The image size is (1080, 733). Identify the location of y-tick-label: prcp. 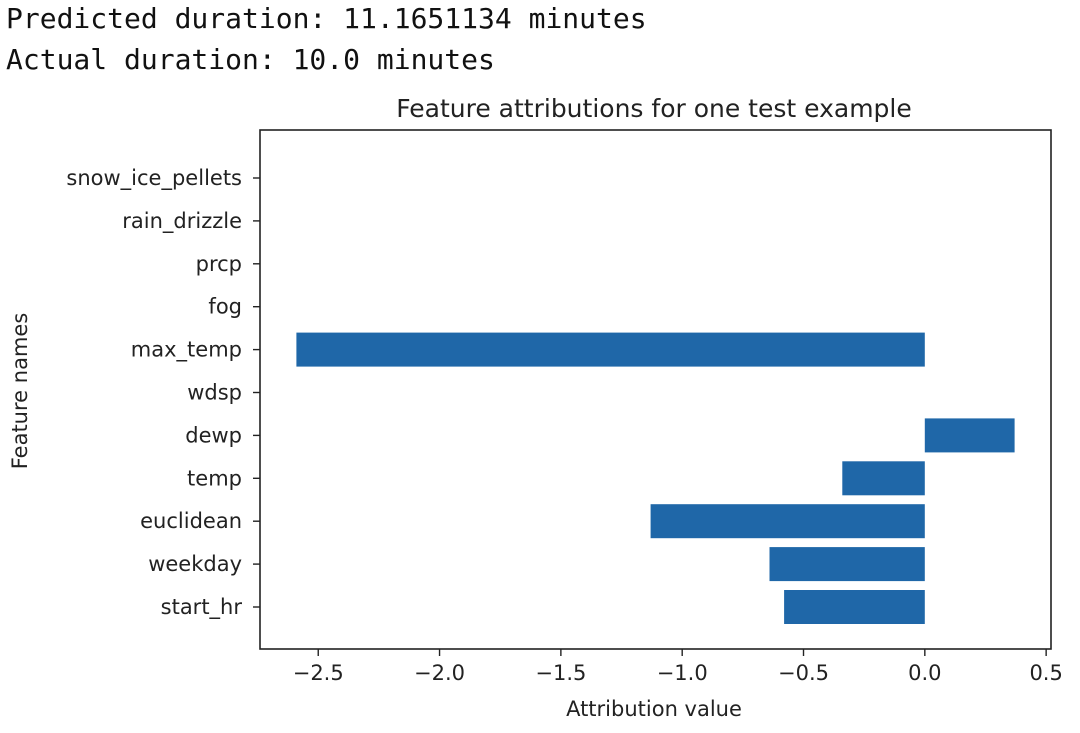
(219, 264).